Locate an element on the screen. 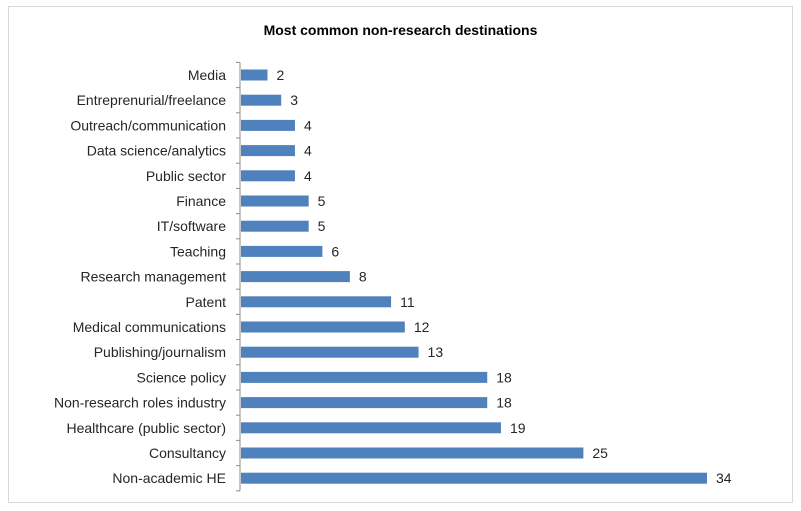 The height and width of the screenshot is (511, 801). category-label: Research management is located at coordinates (153, 277).